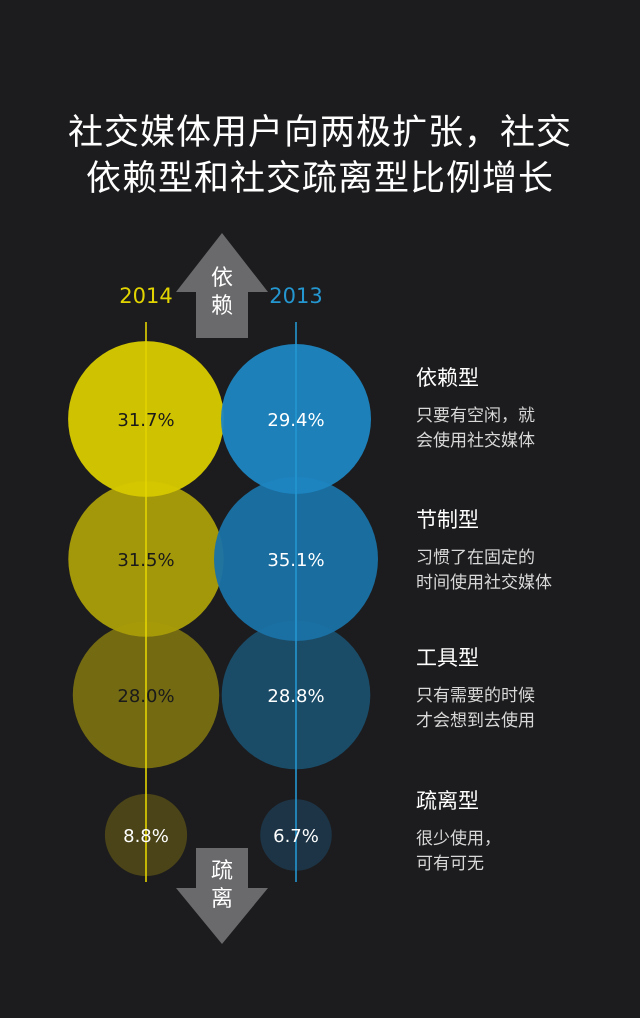 Image resolution: width=640 pixels, height=1018 pixels. Describe the element at coordinates (475, 441) in the screenshot. I see `legend-desc-line: 会使用社交媒体` at that location.